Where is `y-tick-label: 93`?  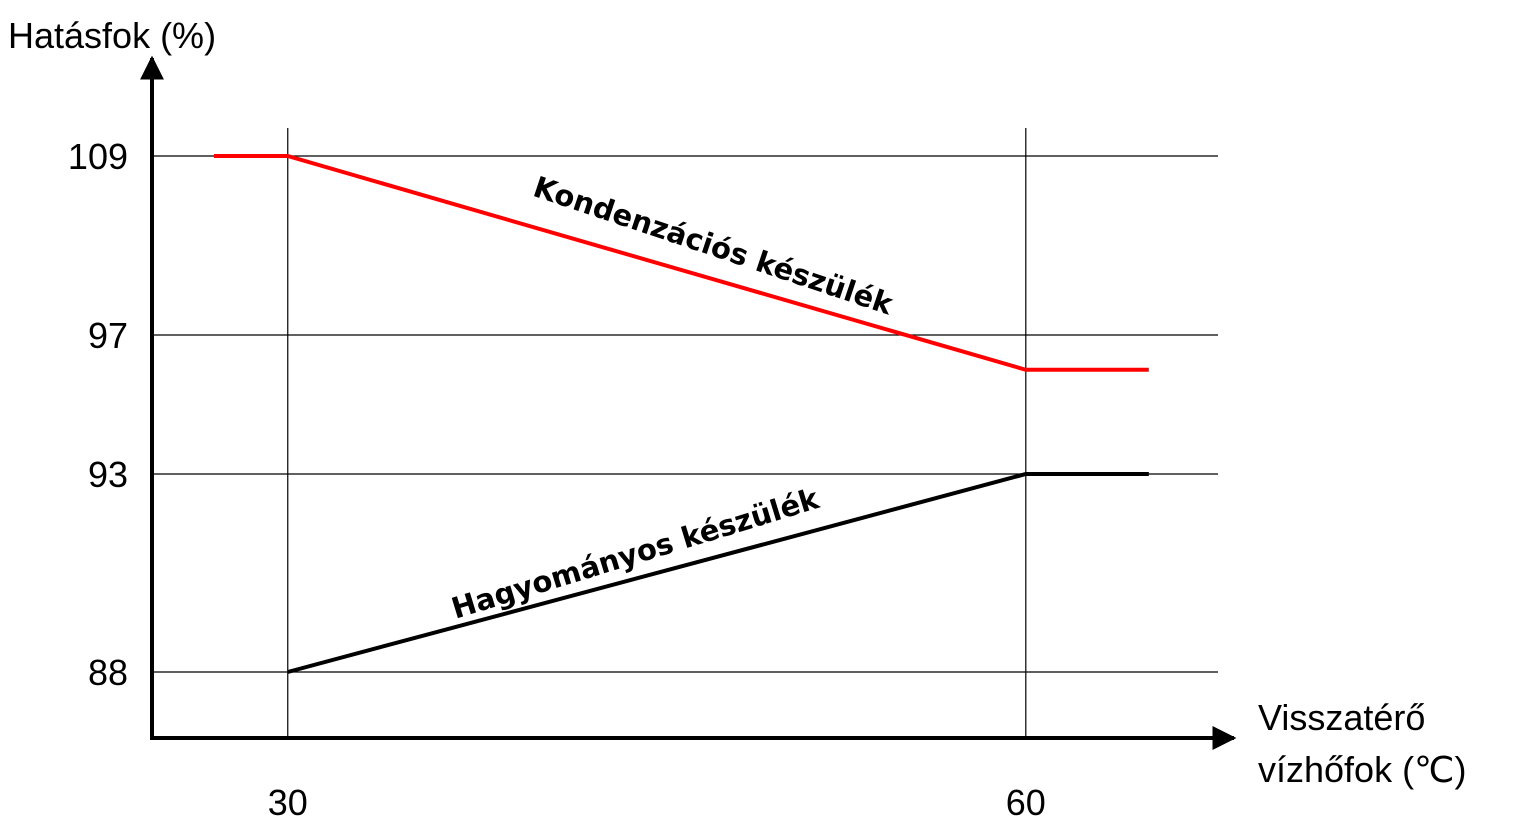 y-tick-label: 93 is located at coordinates (108, 474).